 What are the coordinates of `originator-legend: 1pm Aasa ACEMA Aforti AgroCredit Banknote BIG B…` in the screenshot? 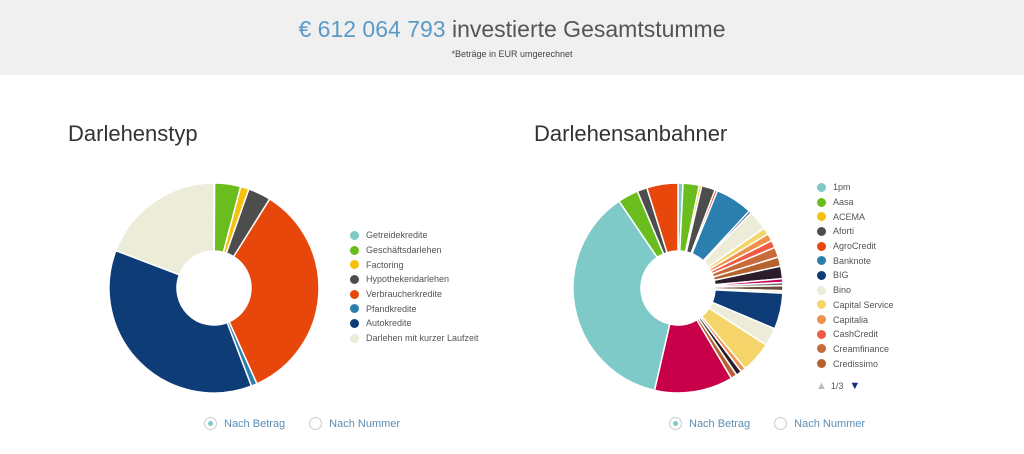 It's located at (855, 275).